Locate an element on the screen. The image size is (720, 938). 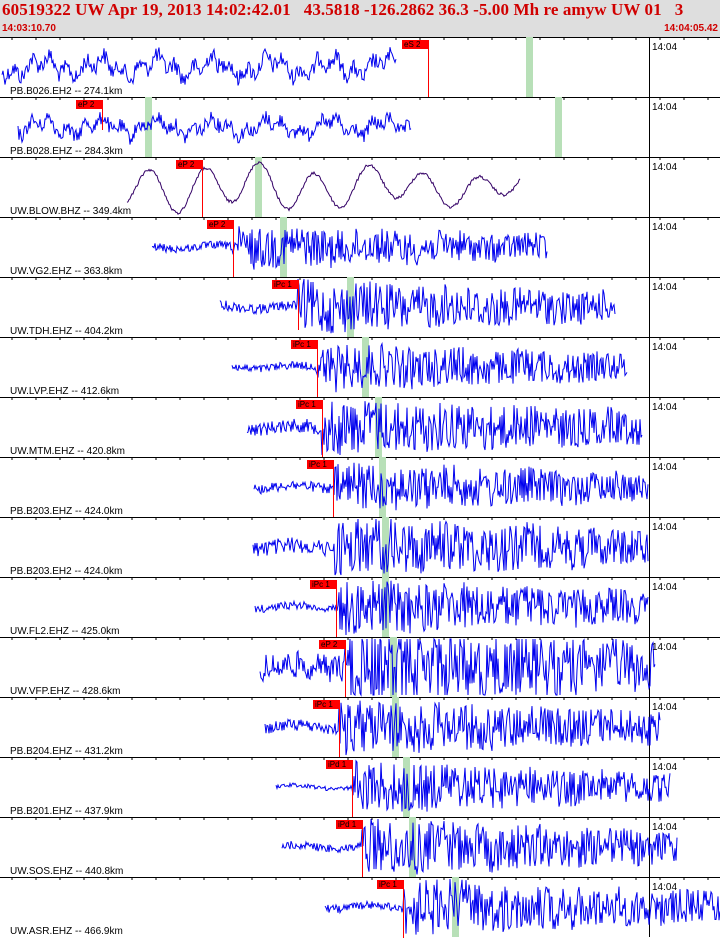
channel-label: UW.FL2.EHZ -- 425.0km is located at coordinates (64, 631).